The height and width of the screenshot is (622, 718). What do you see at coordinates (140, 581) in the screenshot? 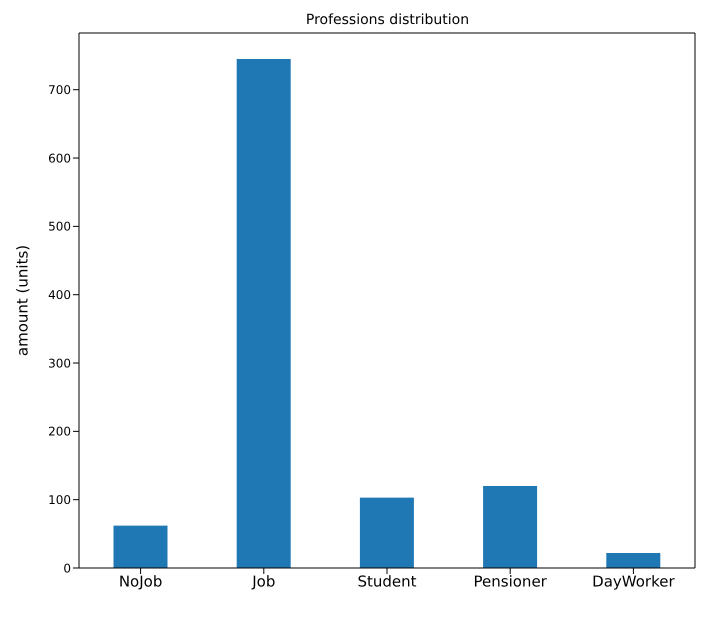
I see `x-tick-label: NoJob` at bounding box center [140, 581].